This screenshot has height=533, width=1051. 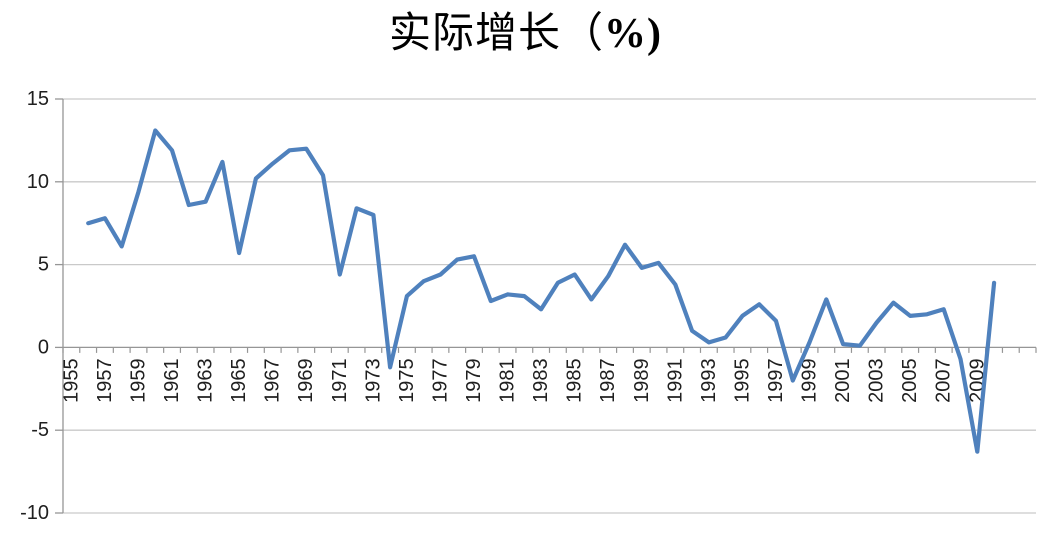 What do you see at coordinates (575, 380) in the screenshot?
I see `x-axis-tick-label: 1985` at bounding box center [575, 380].